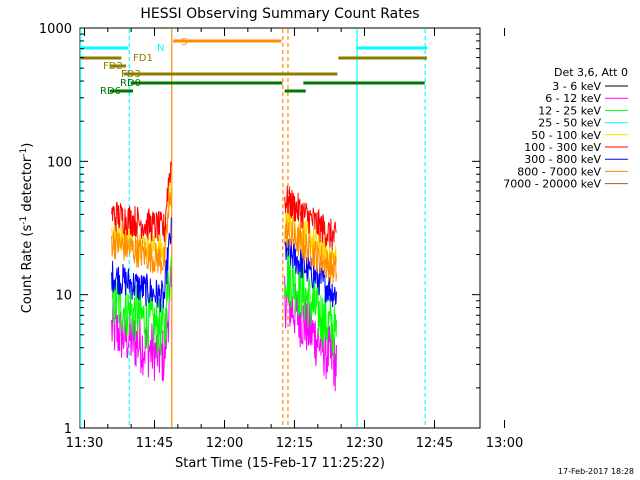  What do you see at coordinates (131, 74) in the screenshot?
I see `flag-label-fd3: FD3` at bounding box center [131, 74].